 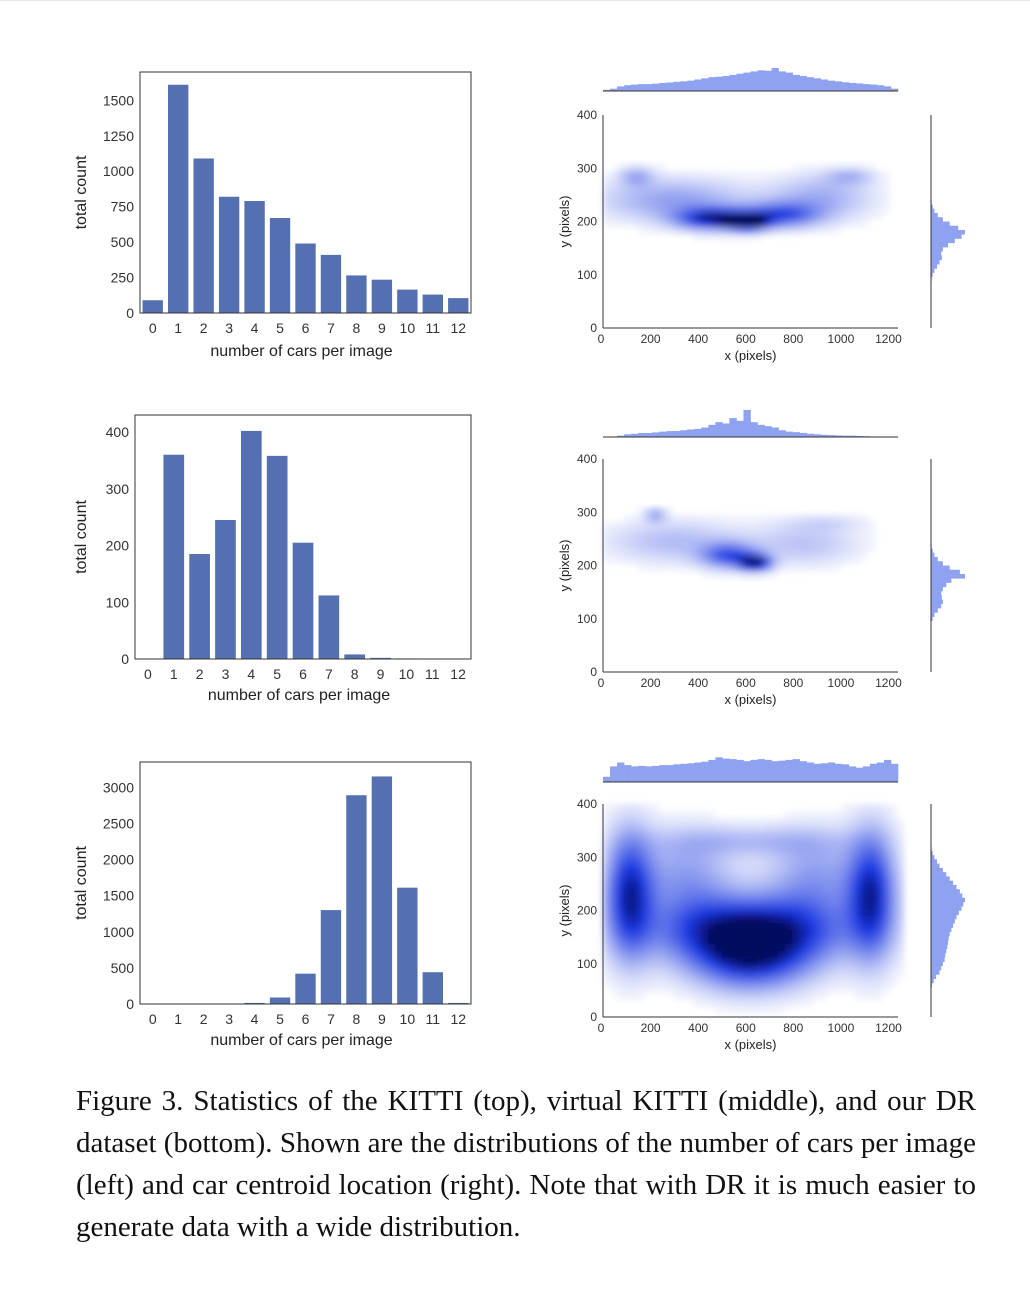 What do you see at coordinates (750, 424) in the screenshot?
I see `x-marginal-histogram` at bounding box center [750, 424].